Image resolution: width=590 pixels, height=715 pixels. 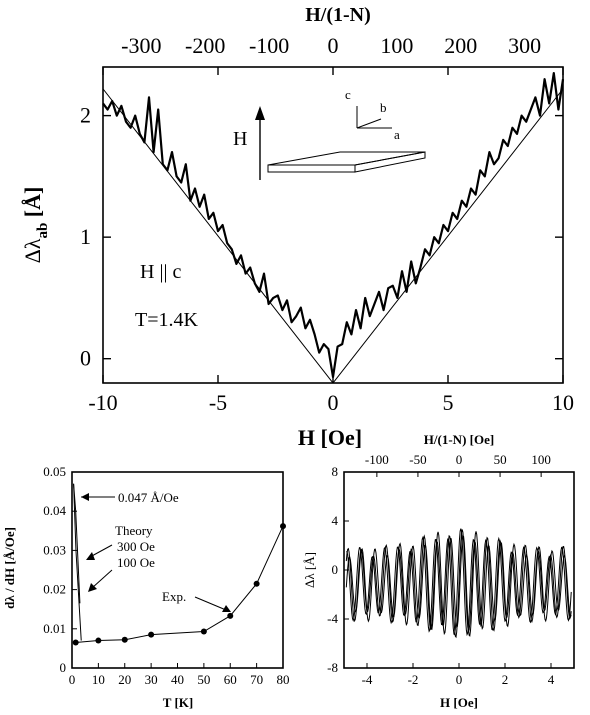 I want to click on br-x-tick-label: 4, so click(x=551, y=679).